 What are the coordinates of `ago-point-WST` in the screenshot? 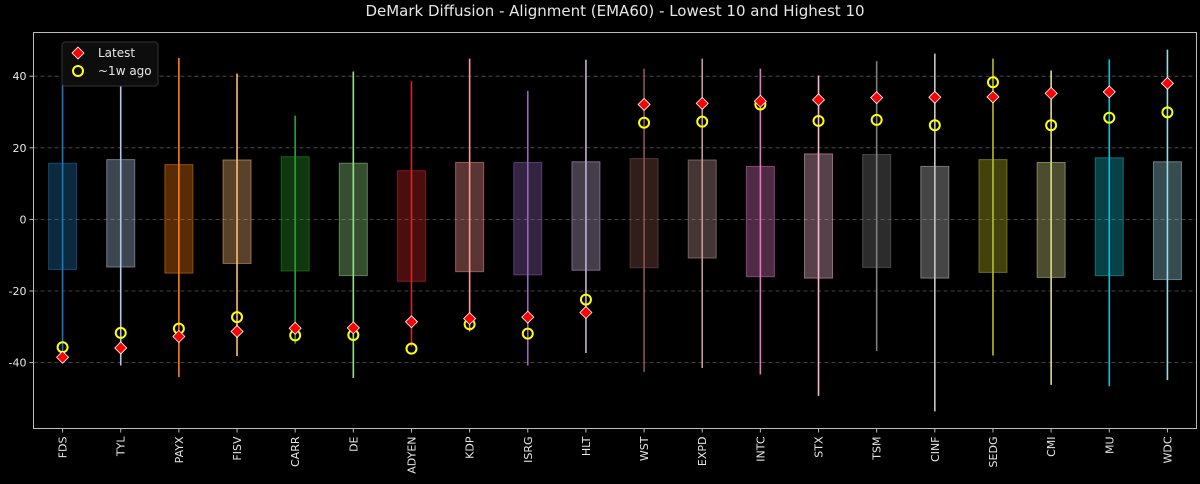 It's located at (644, 122).